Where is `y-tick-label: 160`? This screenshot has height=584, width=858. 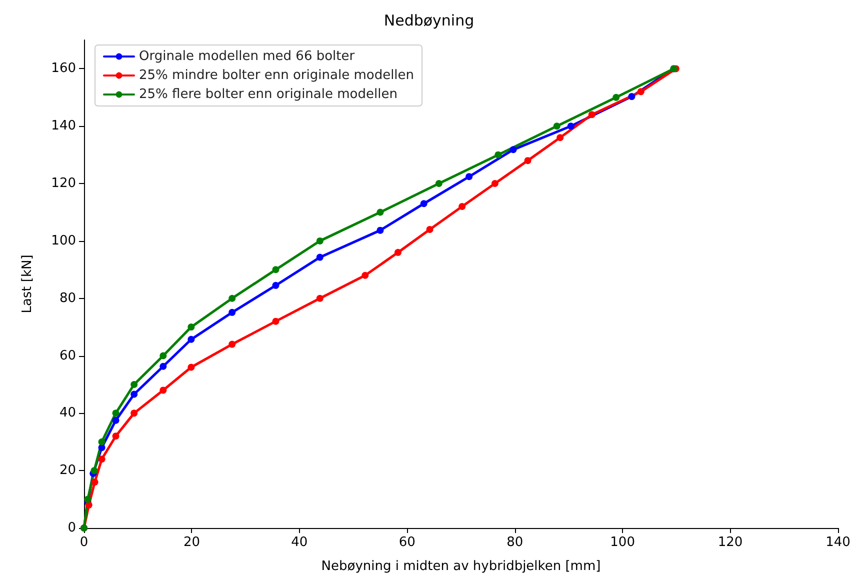
y-tick-label: 160 is located at coordinates (63, 68).